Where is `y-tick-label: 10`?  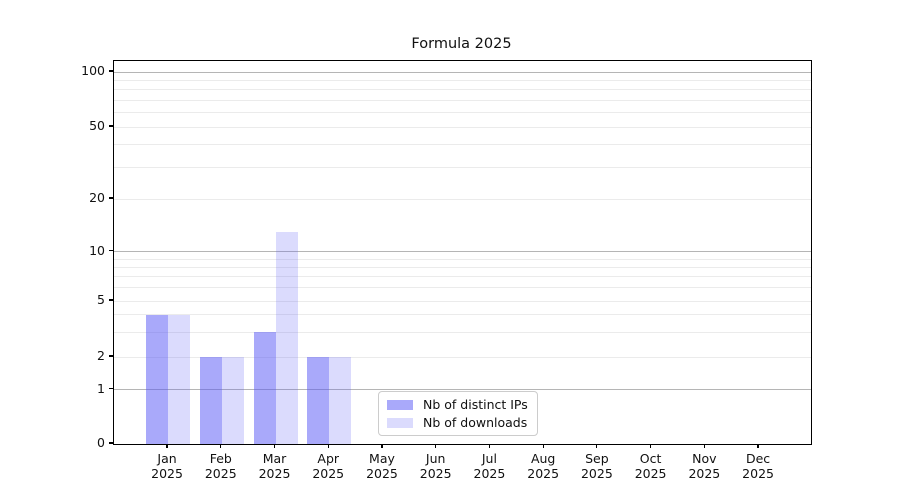 y-tick-label: 10 is located at coordinates (97, 250).